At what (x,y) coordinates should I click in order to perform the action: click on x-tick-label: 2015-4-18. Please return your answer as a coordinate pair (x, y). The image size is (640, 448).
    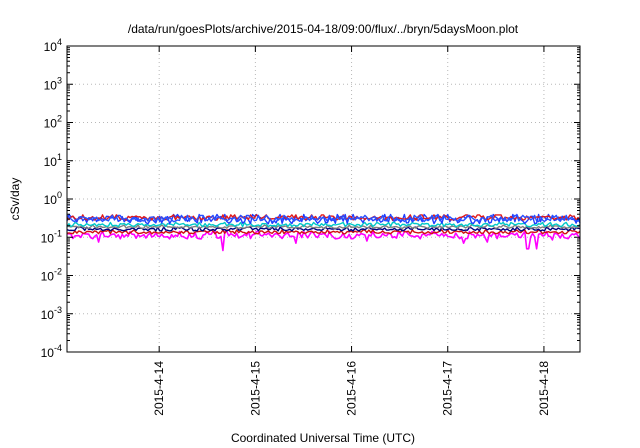
    Looking at the image, I should click on (544, 388).